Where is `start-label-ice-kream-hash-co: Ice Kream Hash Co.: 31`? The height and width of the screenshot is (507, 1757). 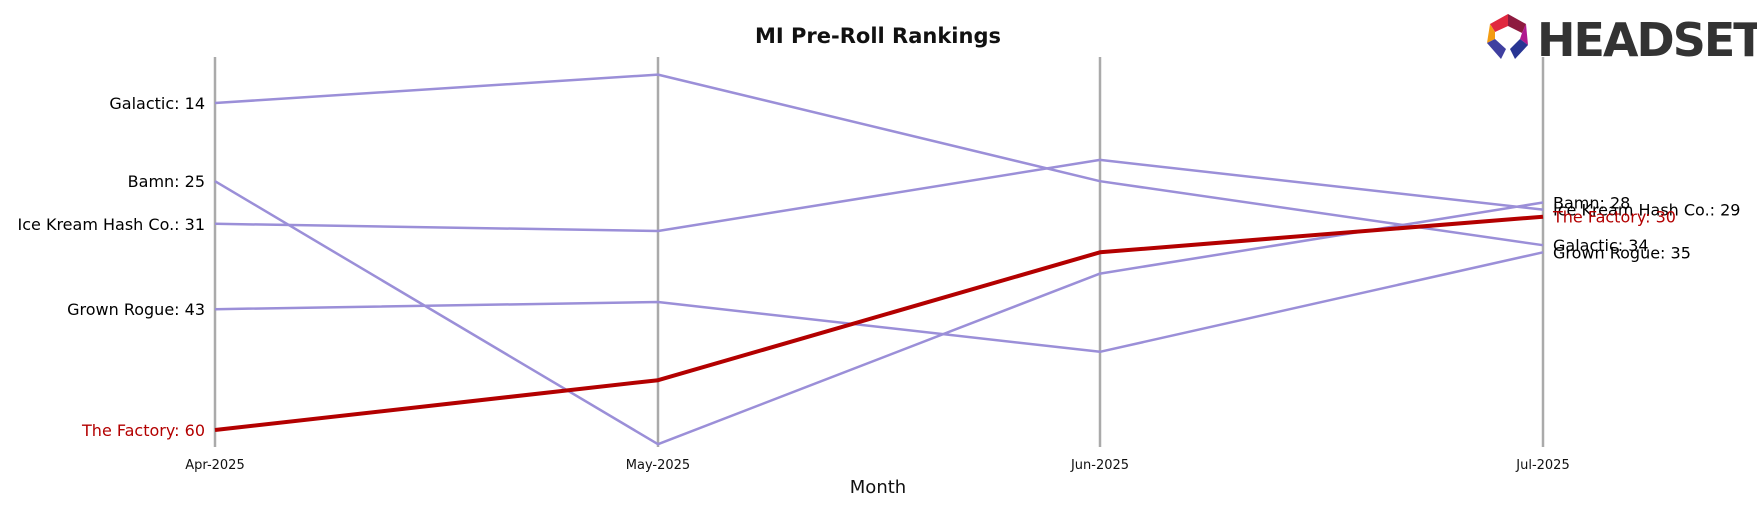 start-label-ice-kream-hash-co: Ice Kream Hash Co.: 31 is located at coordinates (111, 224).